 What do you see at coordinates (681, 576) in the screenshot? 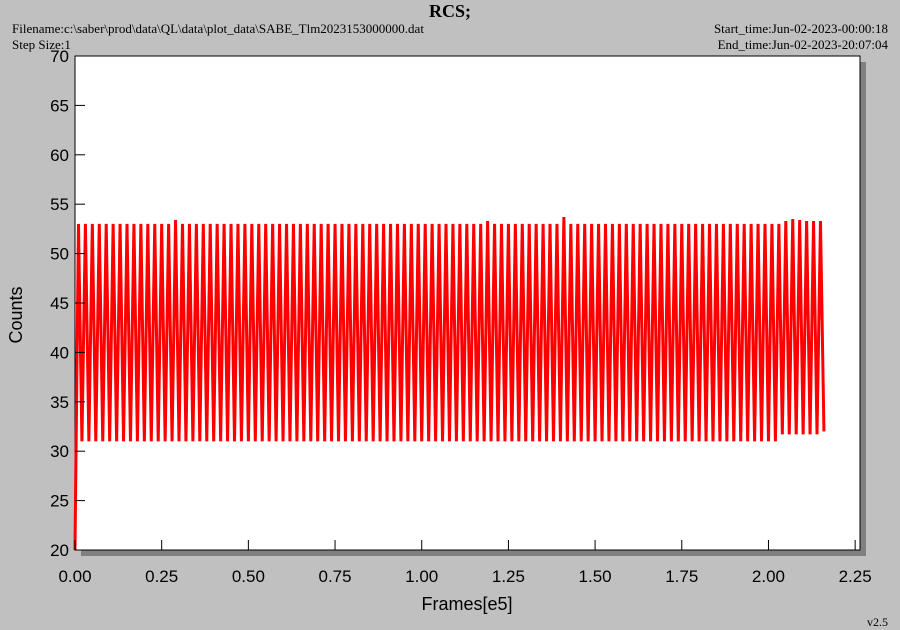
I see `x-tick-label: 1.75` at bounding box center [681, 576].